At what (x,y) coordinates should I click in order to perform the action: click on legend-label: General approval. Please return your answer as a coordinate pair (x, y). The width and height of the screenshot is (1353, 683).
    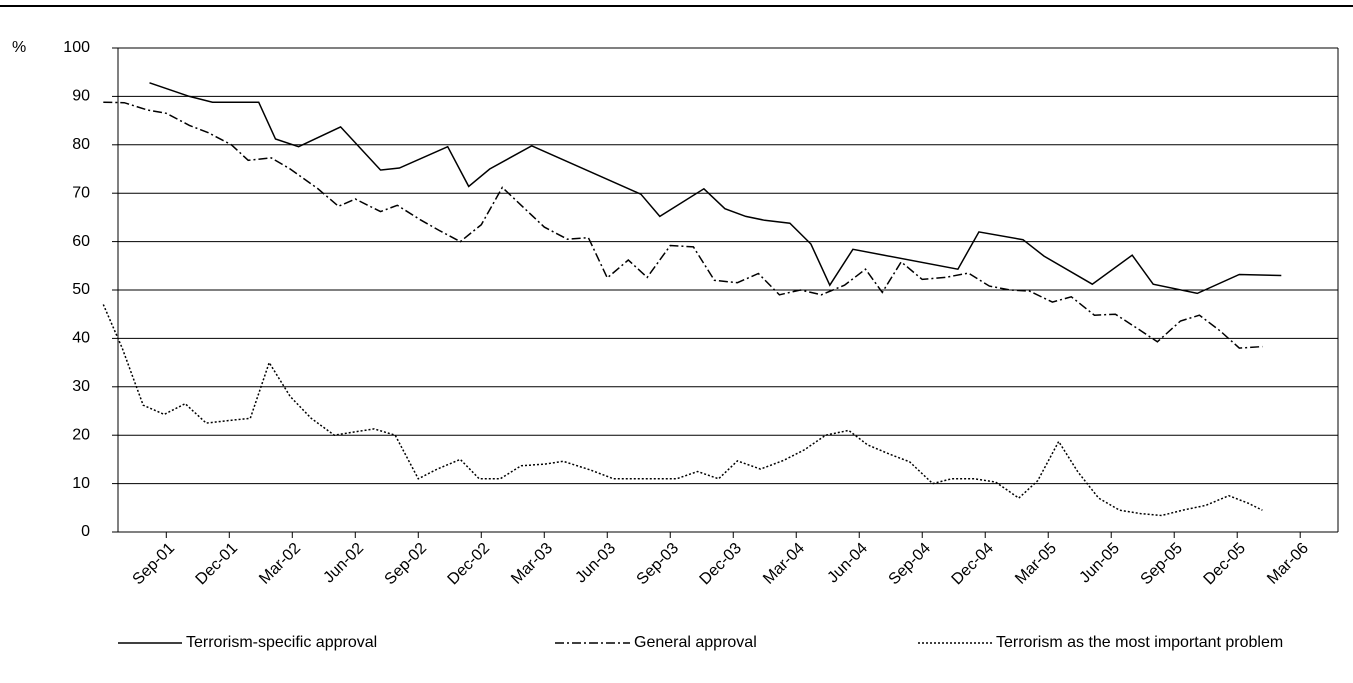
    Looking at the image, I should click on (695, 642).